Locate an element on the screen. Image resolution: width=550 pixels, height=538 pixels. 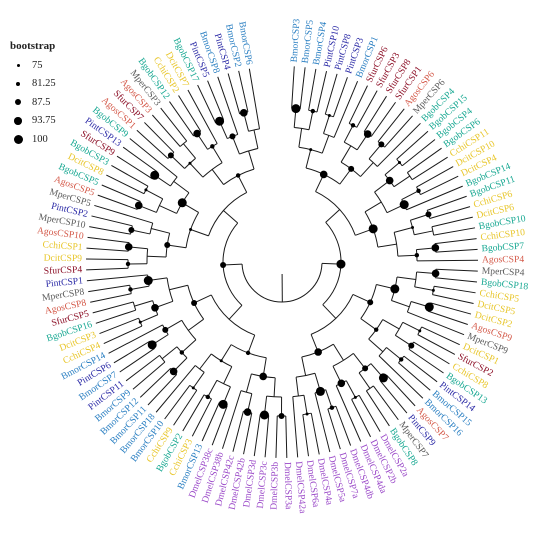
leaf-label: DcitCSP9 is located at coordinates (63, 259).